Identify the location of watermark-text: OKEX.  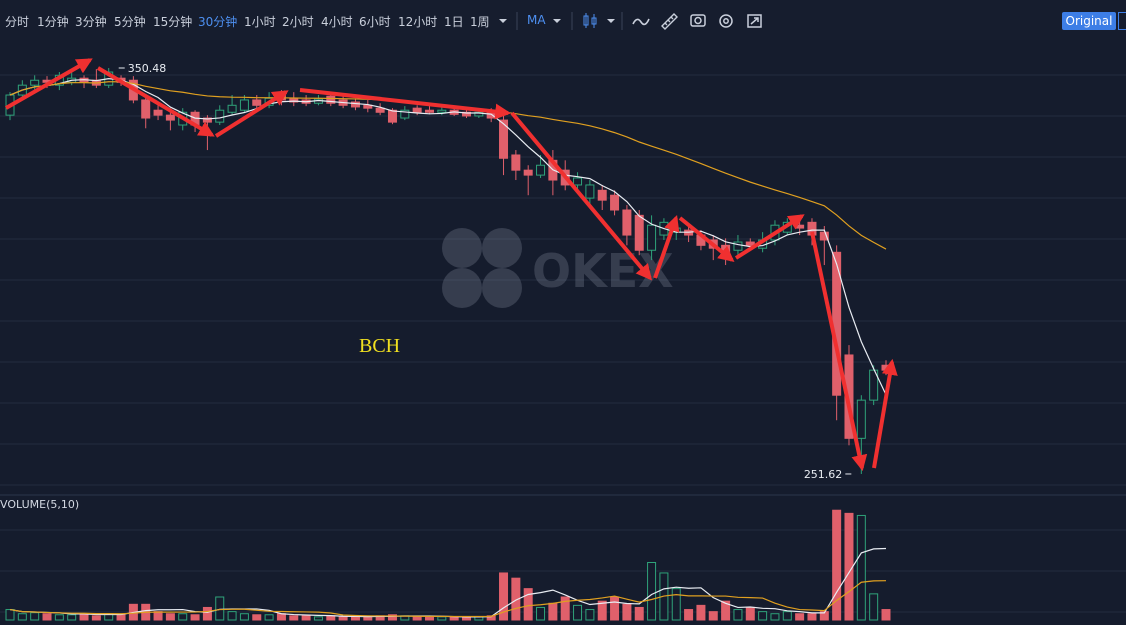
(603, 271).